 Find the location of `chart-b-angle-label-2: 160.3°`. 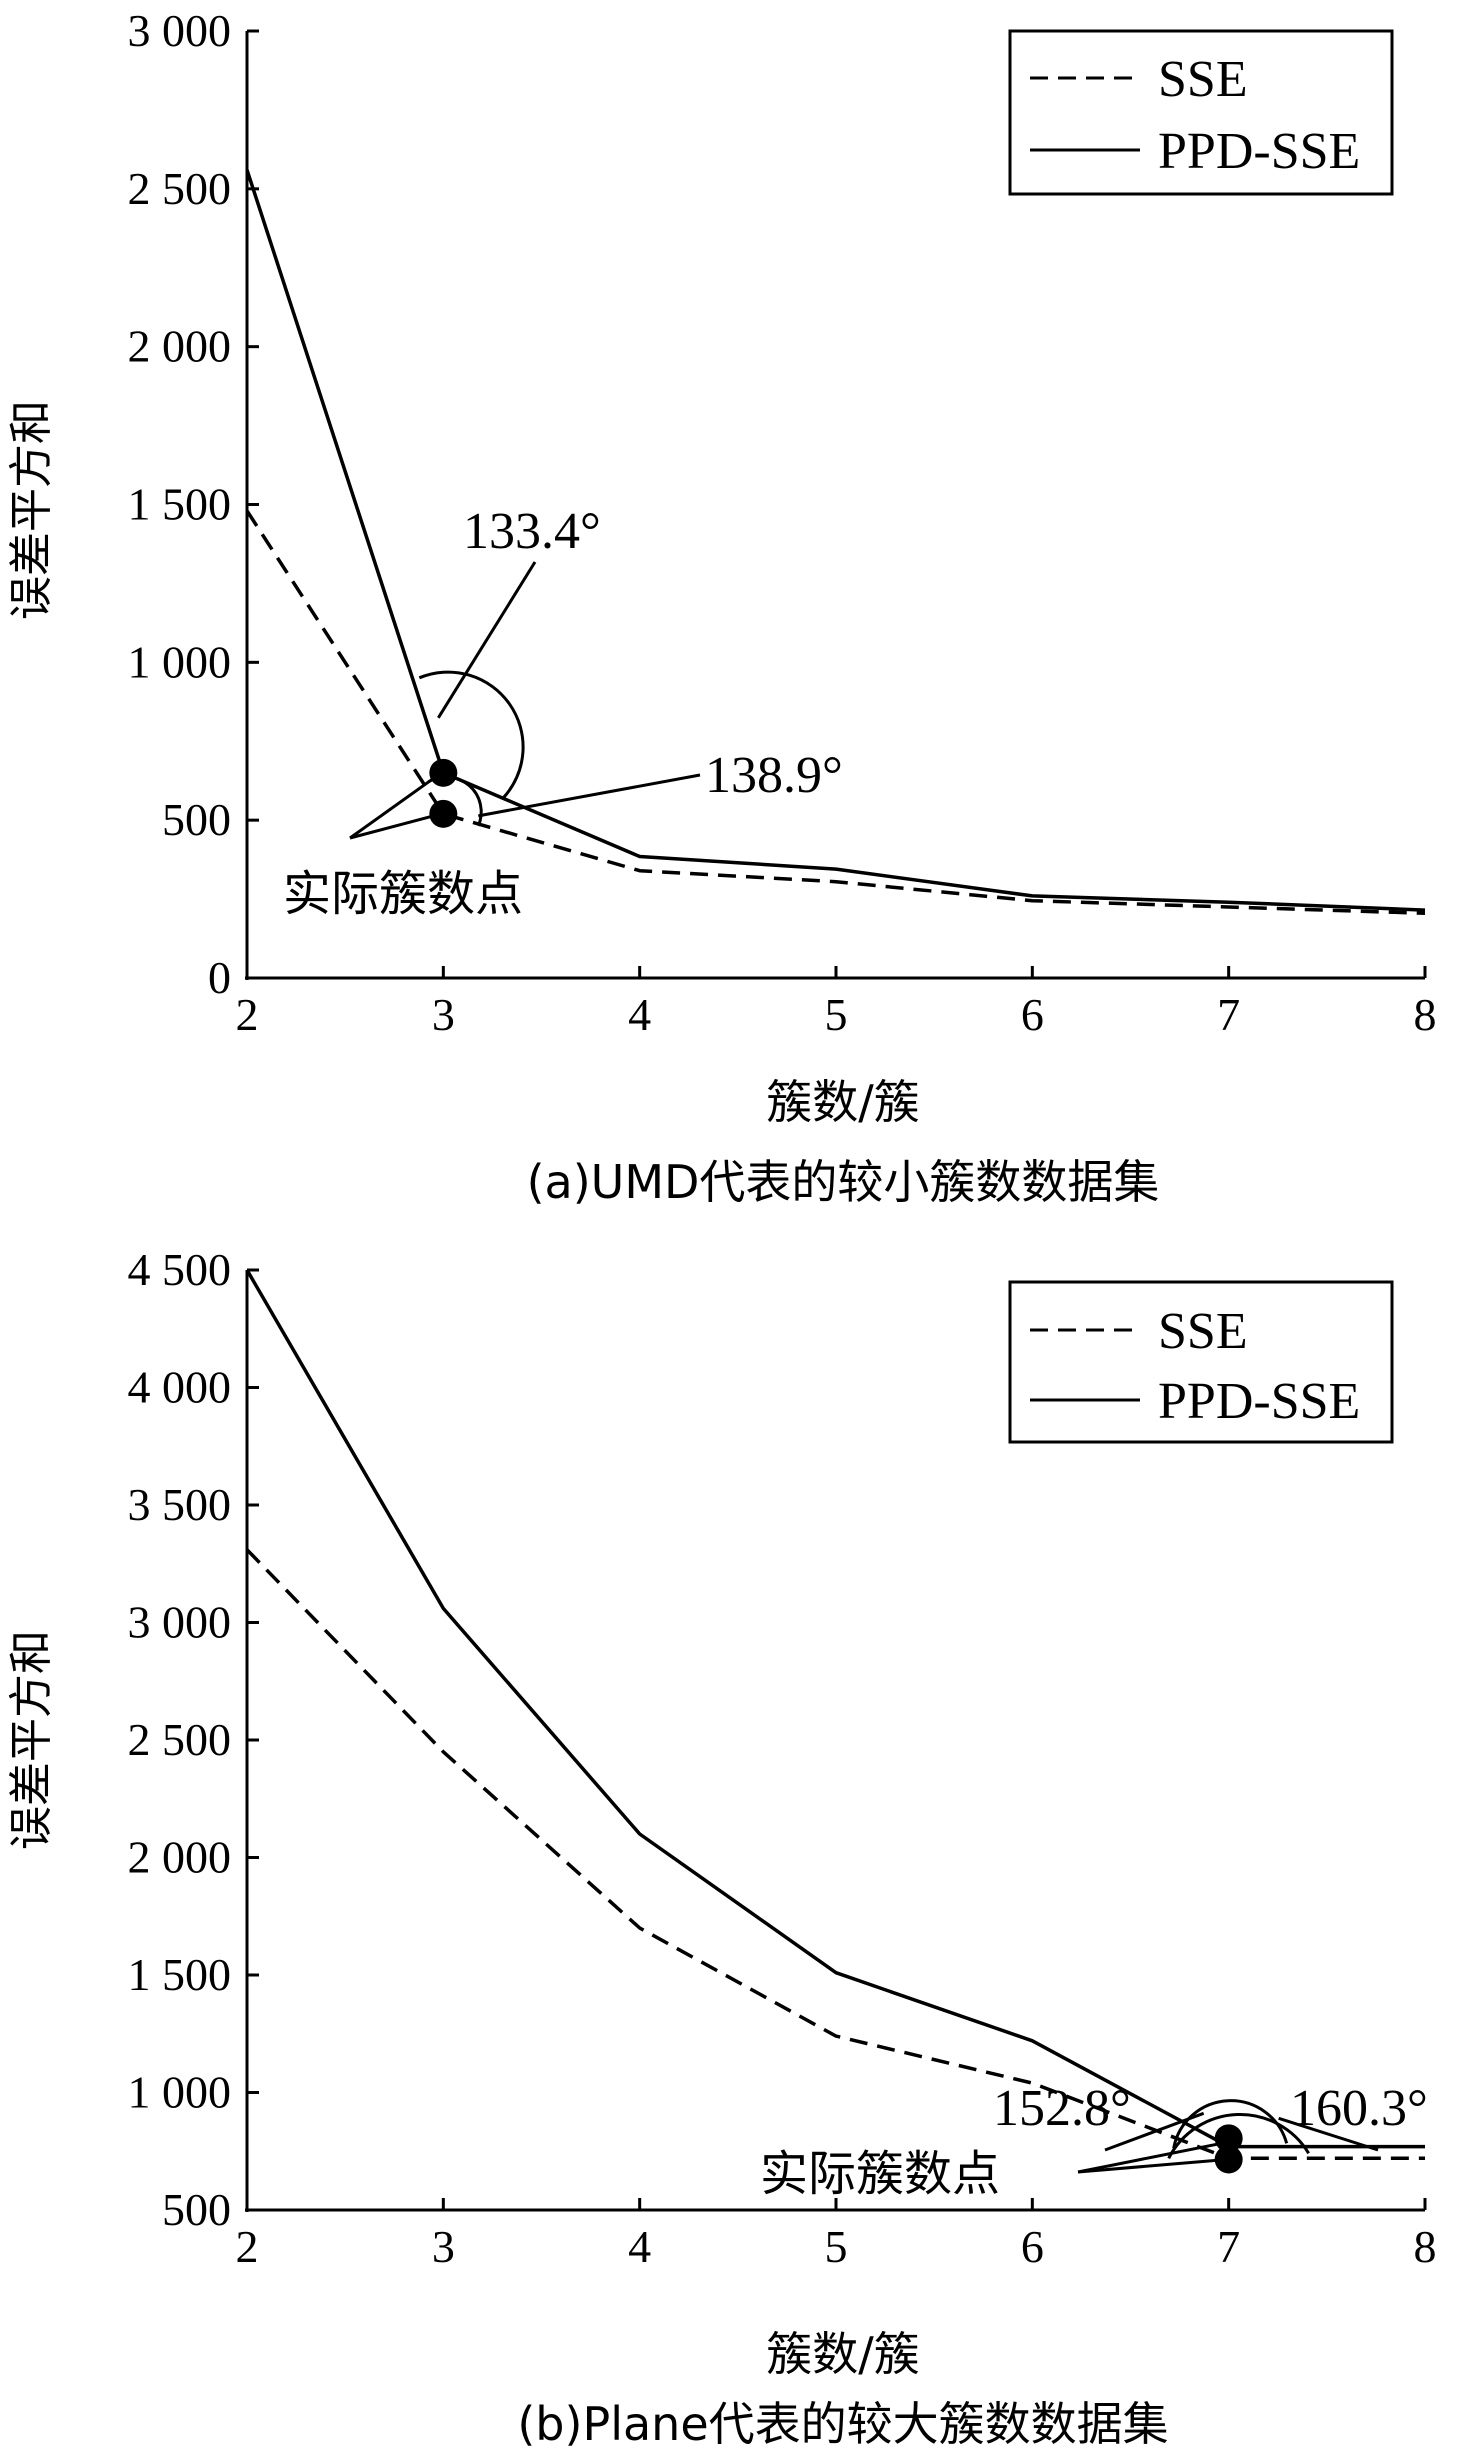

chart-b-angle-label-2: 160.3° is located at coordinates (1359, 2108).